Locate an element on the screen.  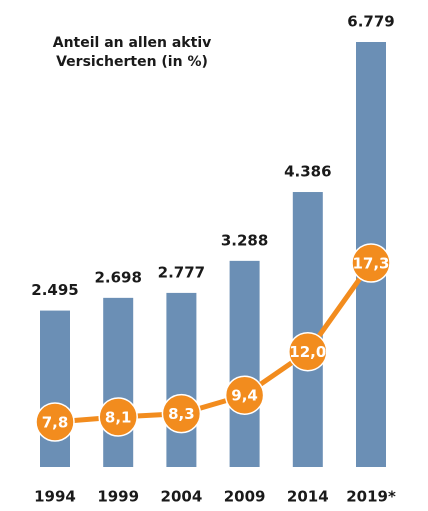
point-label: 8,1 is located at coordinates (118, 417).